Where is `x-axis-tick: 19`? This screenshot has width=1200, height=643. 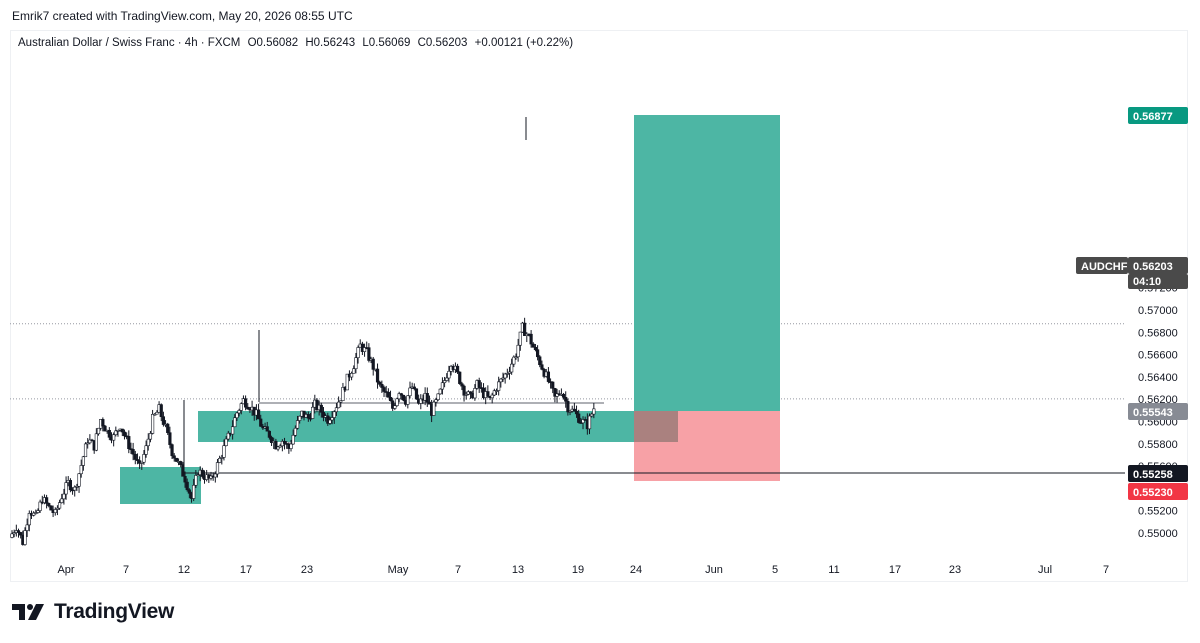 x-axis-tick: 19 is located at coordinates (578, 570).